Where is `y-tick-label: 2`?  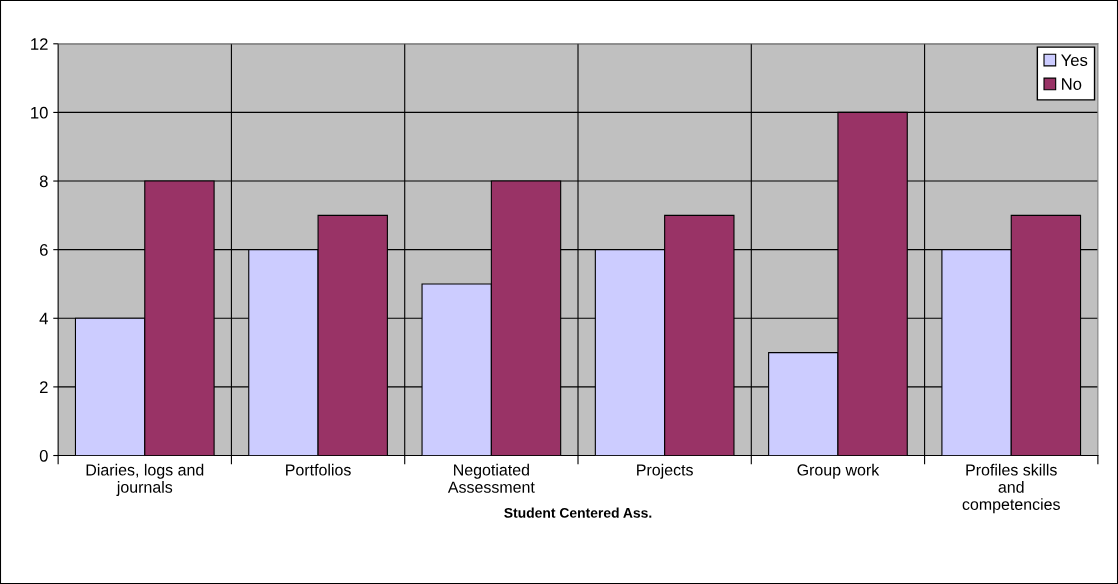 y-tick-label: 2 is located at coordinates (43, 387).